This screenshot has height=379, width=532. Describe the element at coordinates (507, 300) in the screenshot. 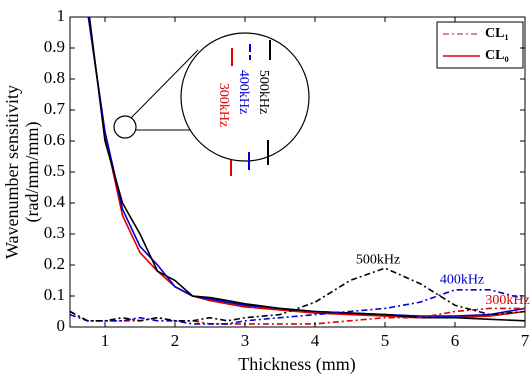

I see `annotation: 300kHz` at that location.